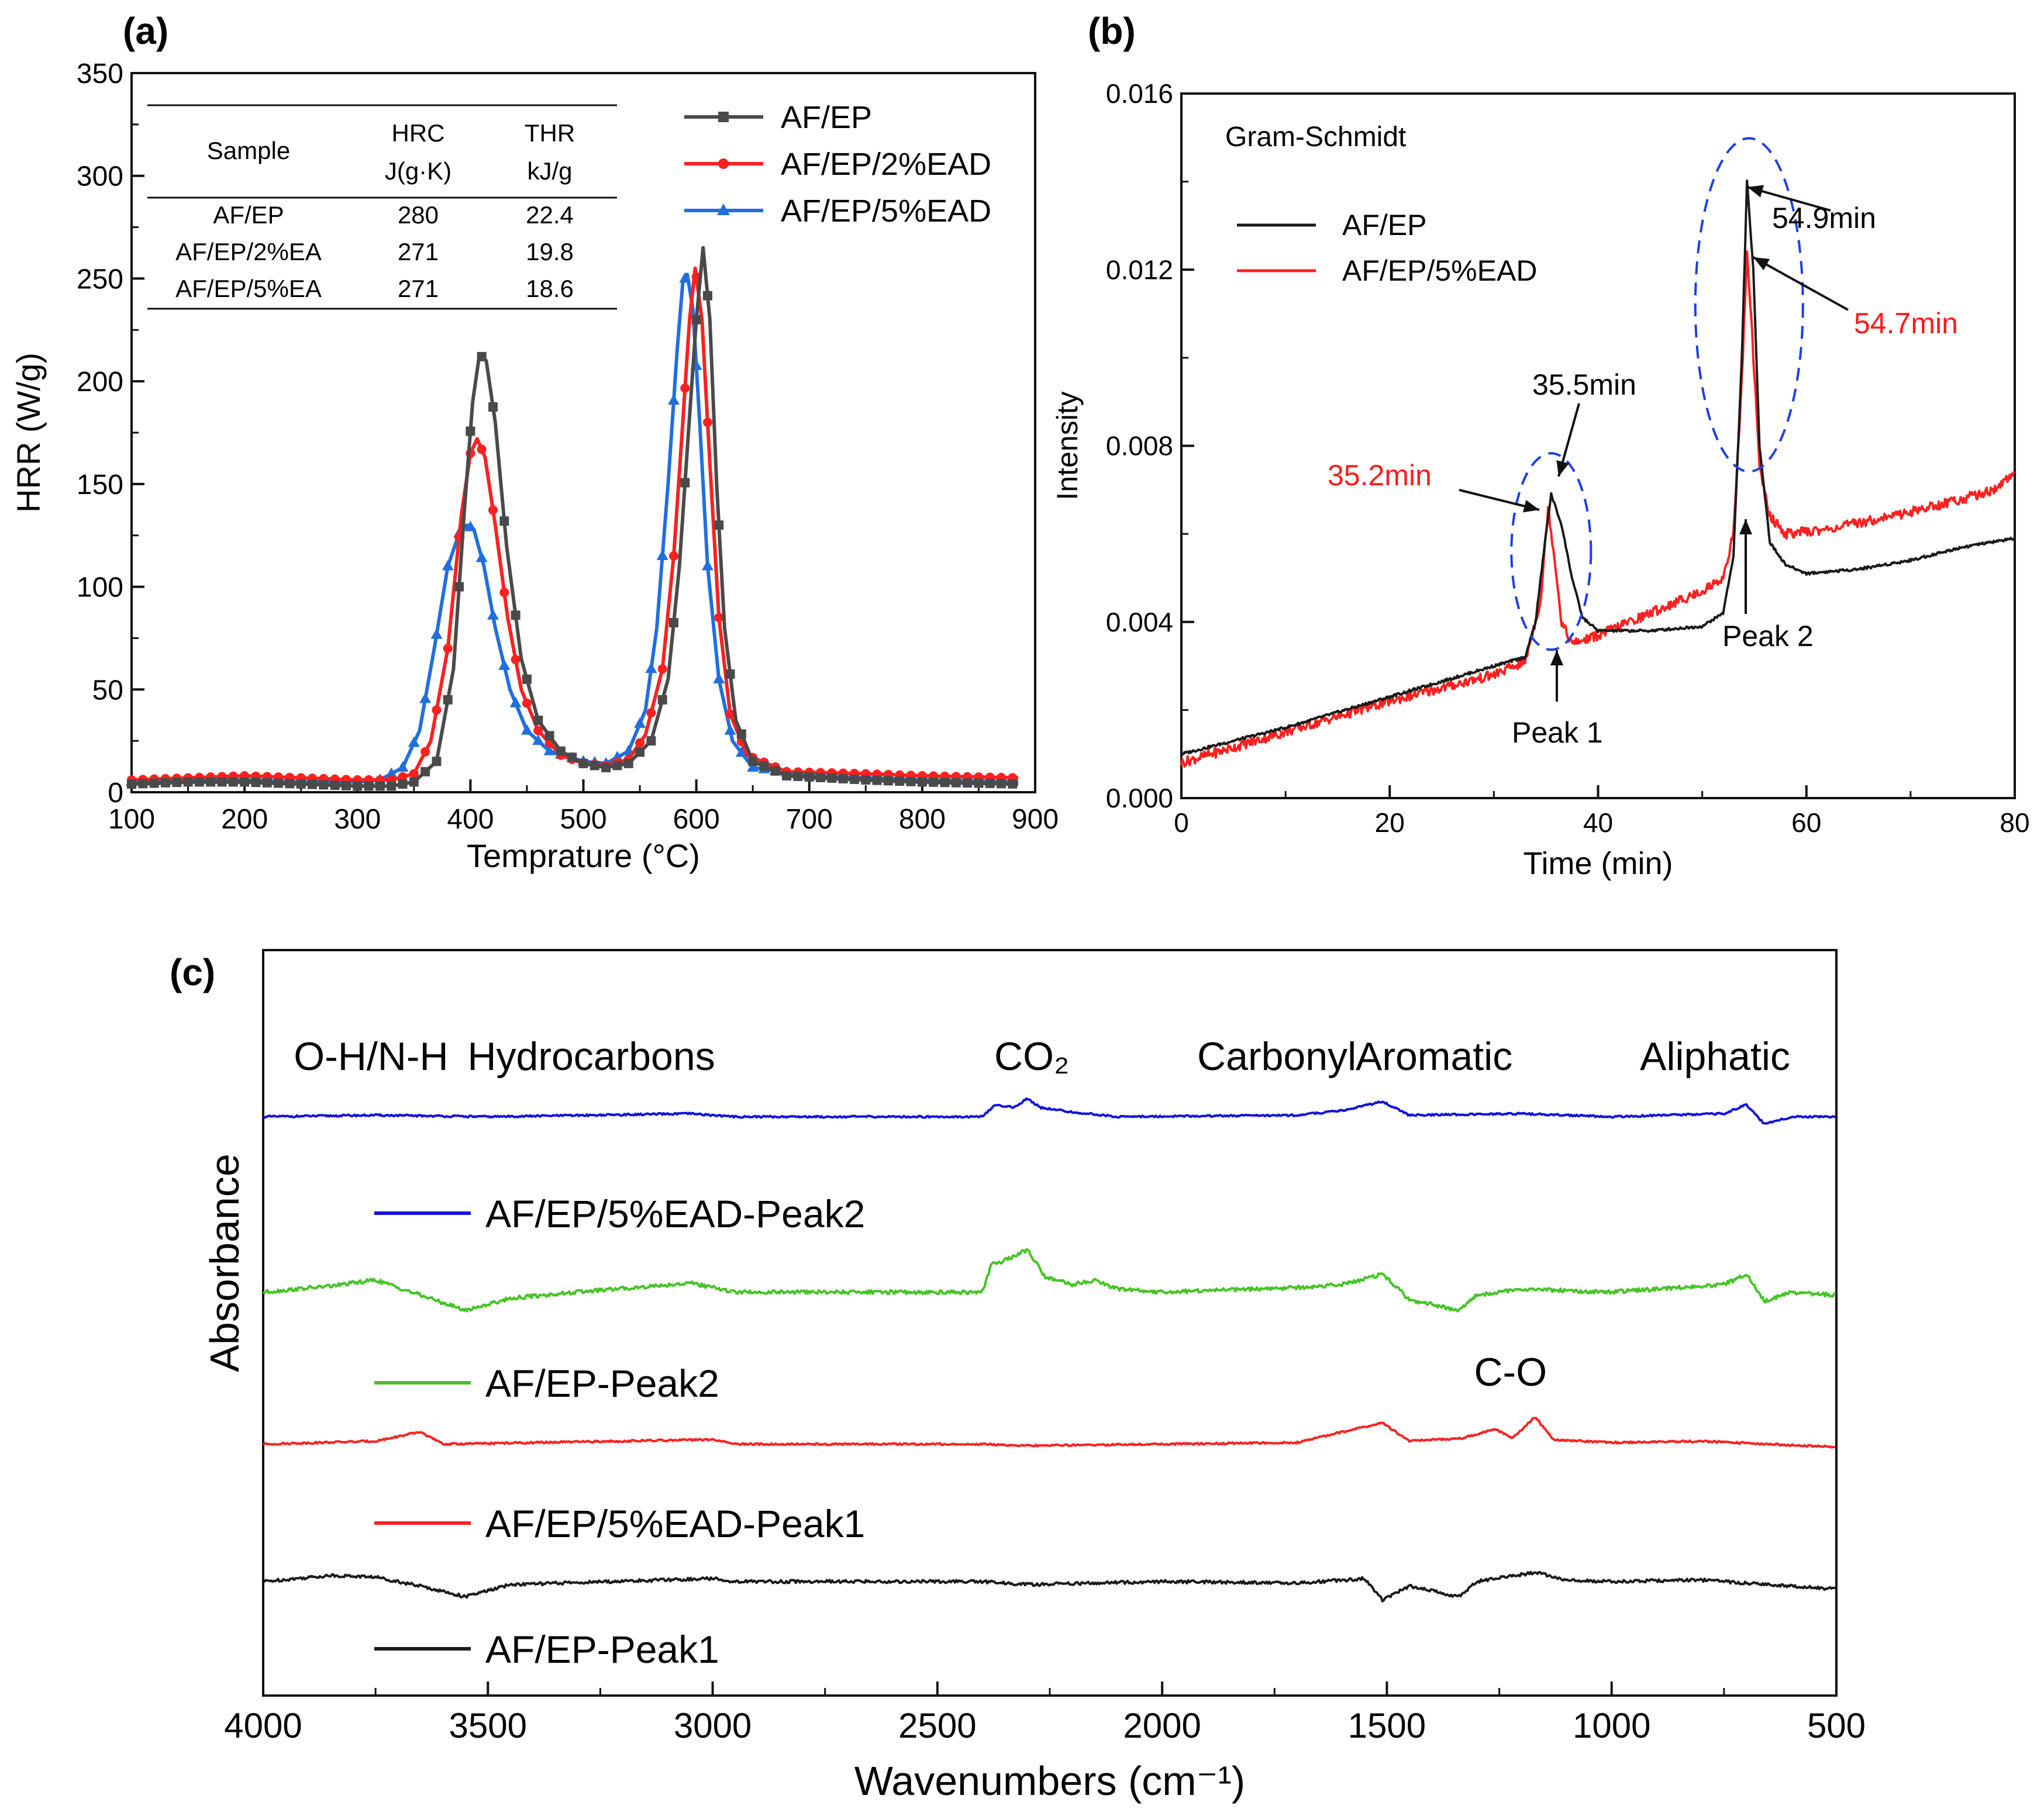 The image size is (2044, 1816). I want to click on y-tick-label: 300, so click(100, 176).